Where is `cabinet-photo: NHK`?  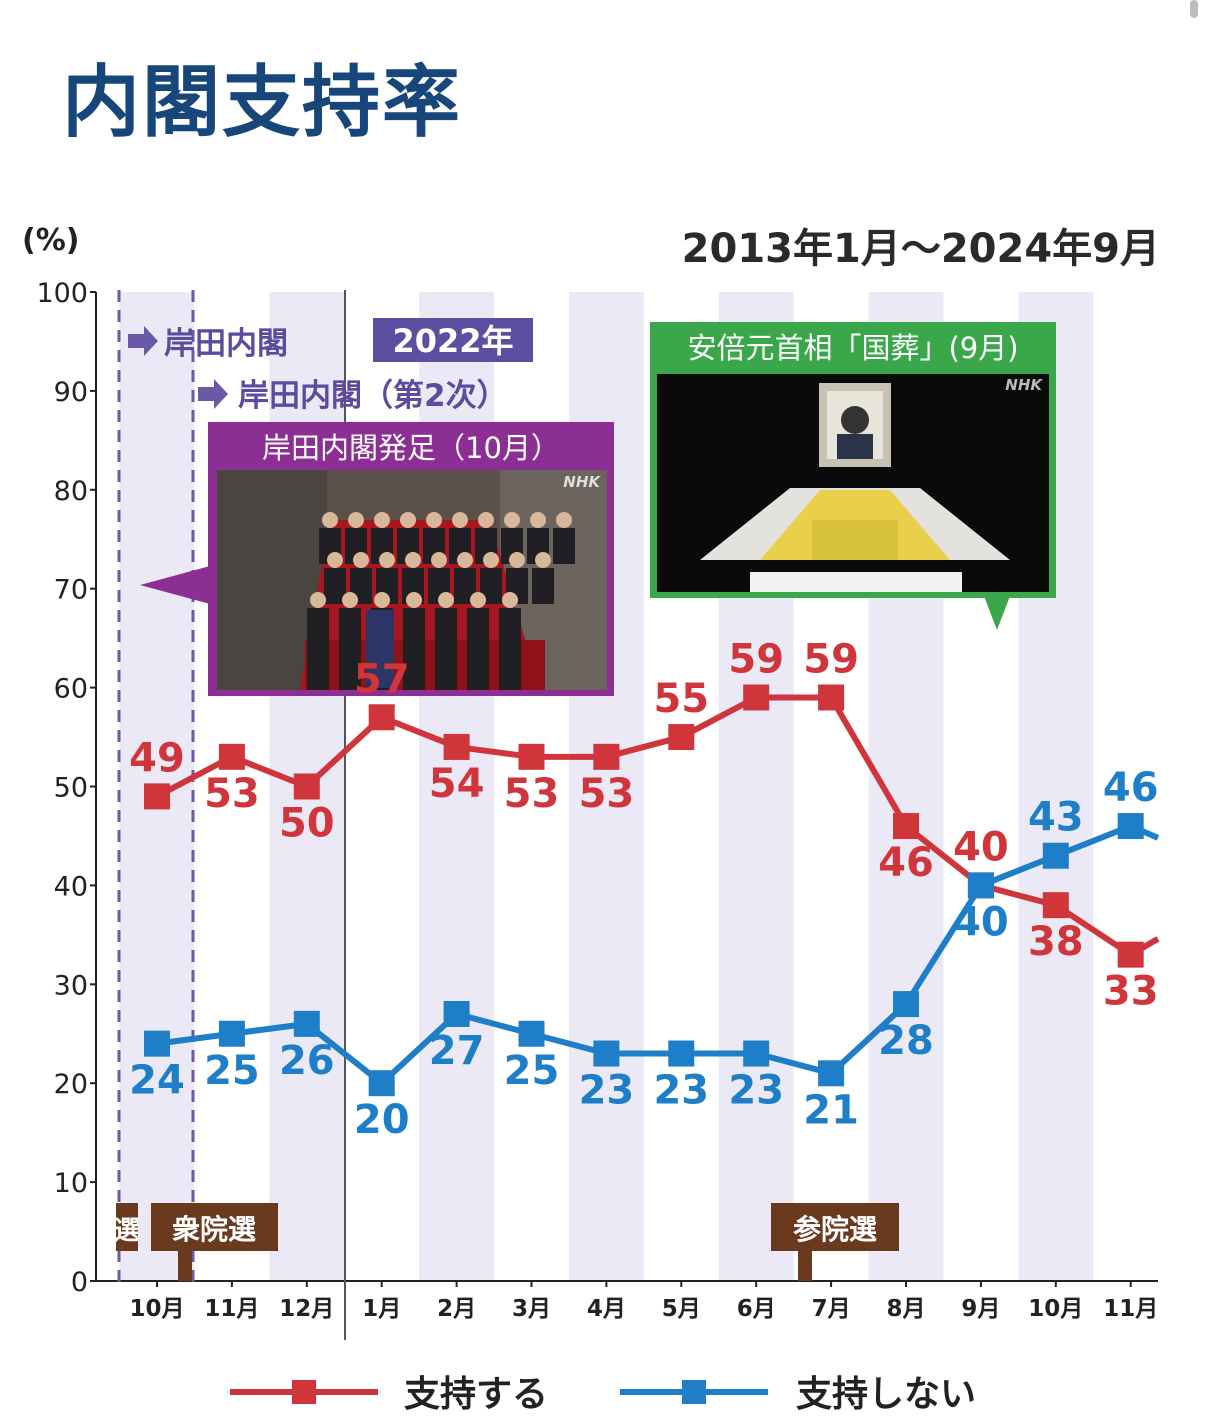 cabinet-photo: NHK is located at coordinates (412, 580).